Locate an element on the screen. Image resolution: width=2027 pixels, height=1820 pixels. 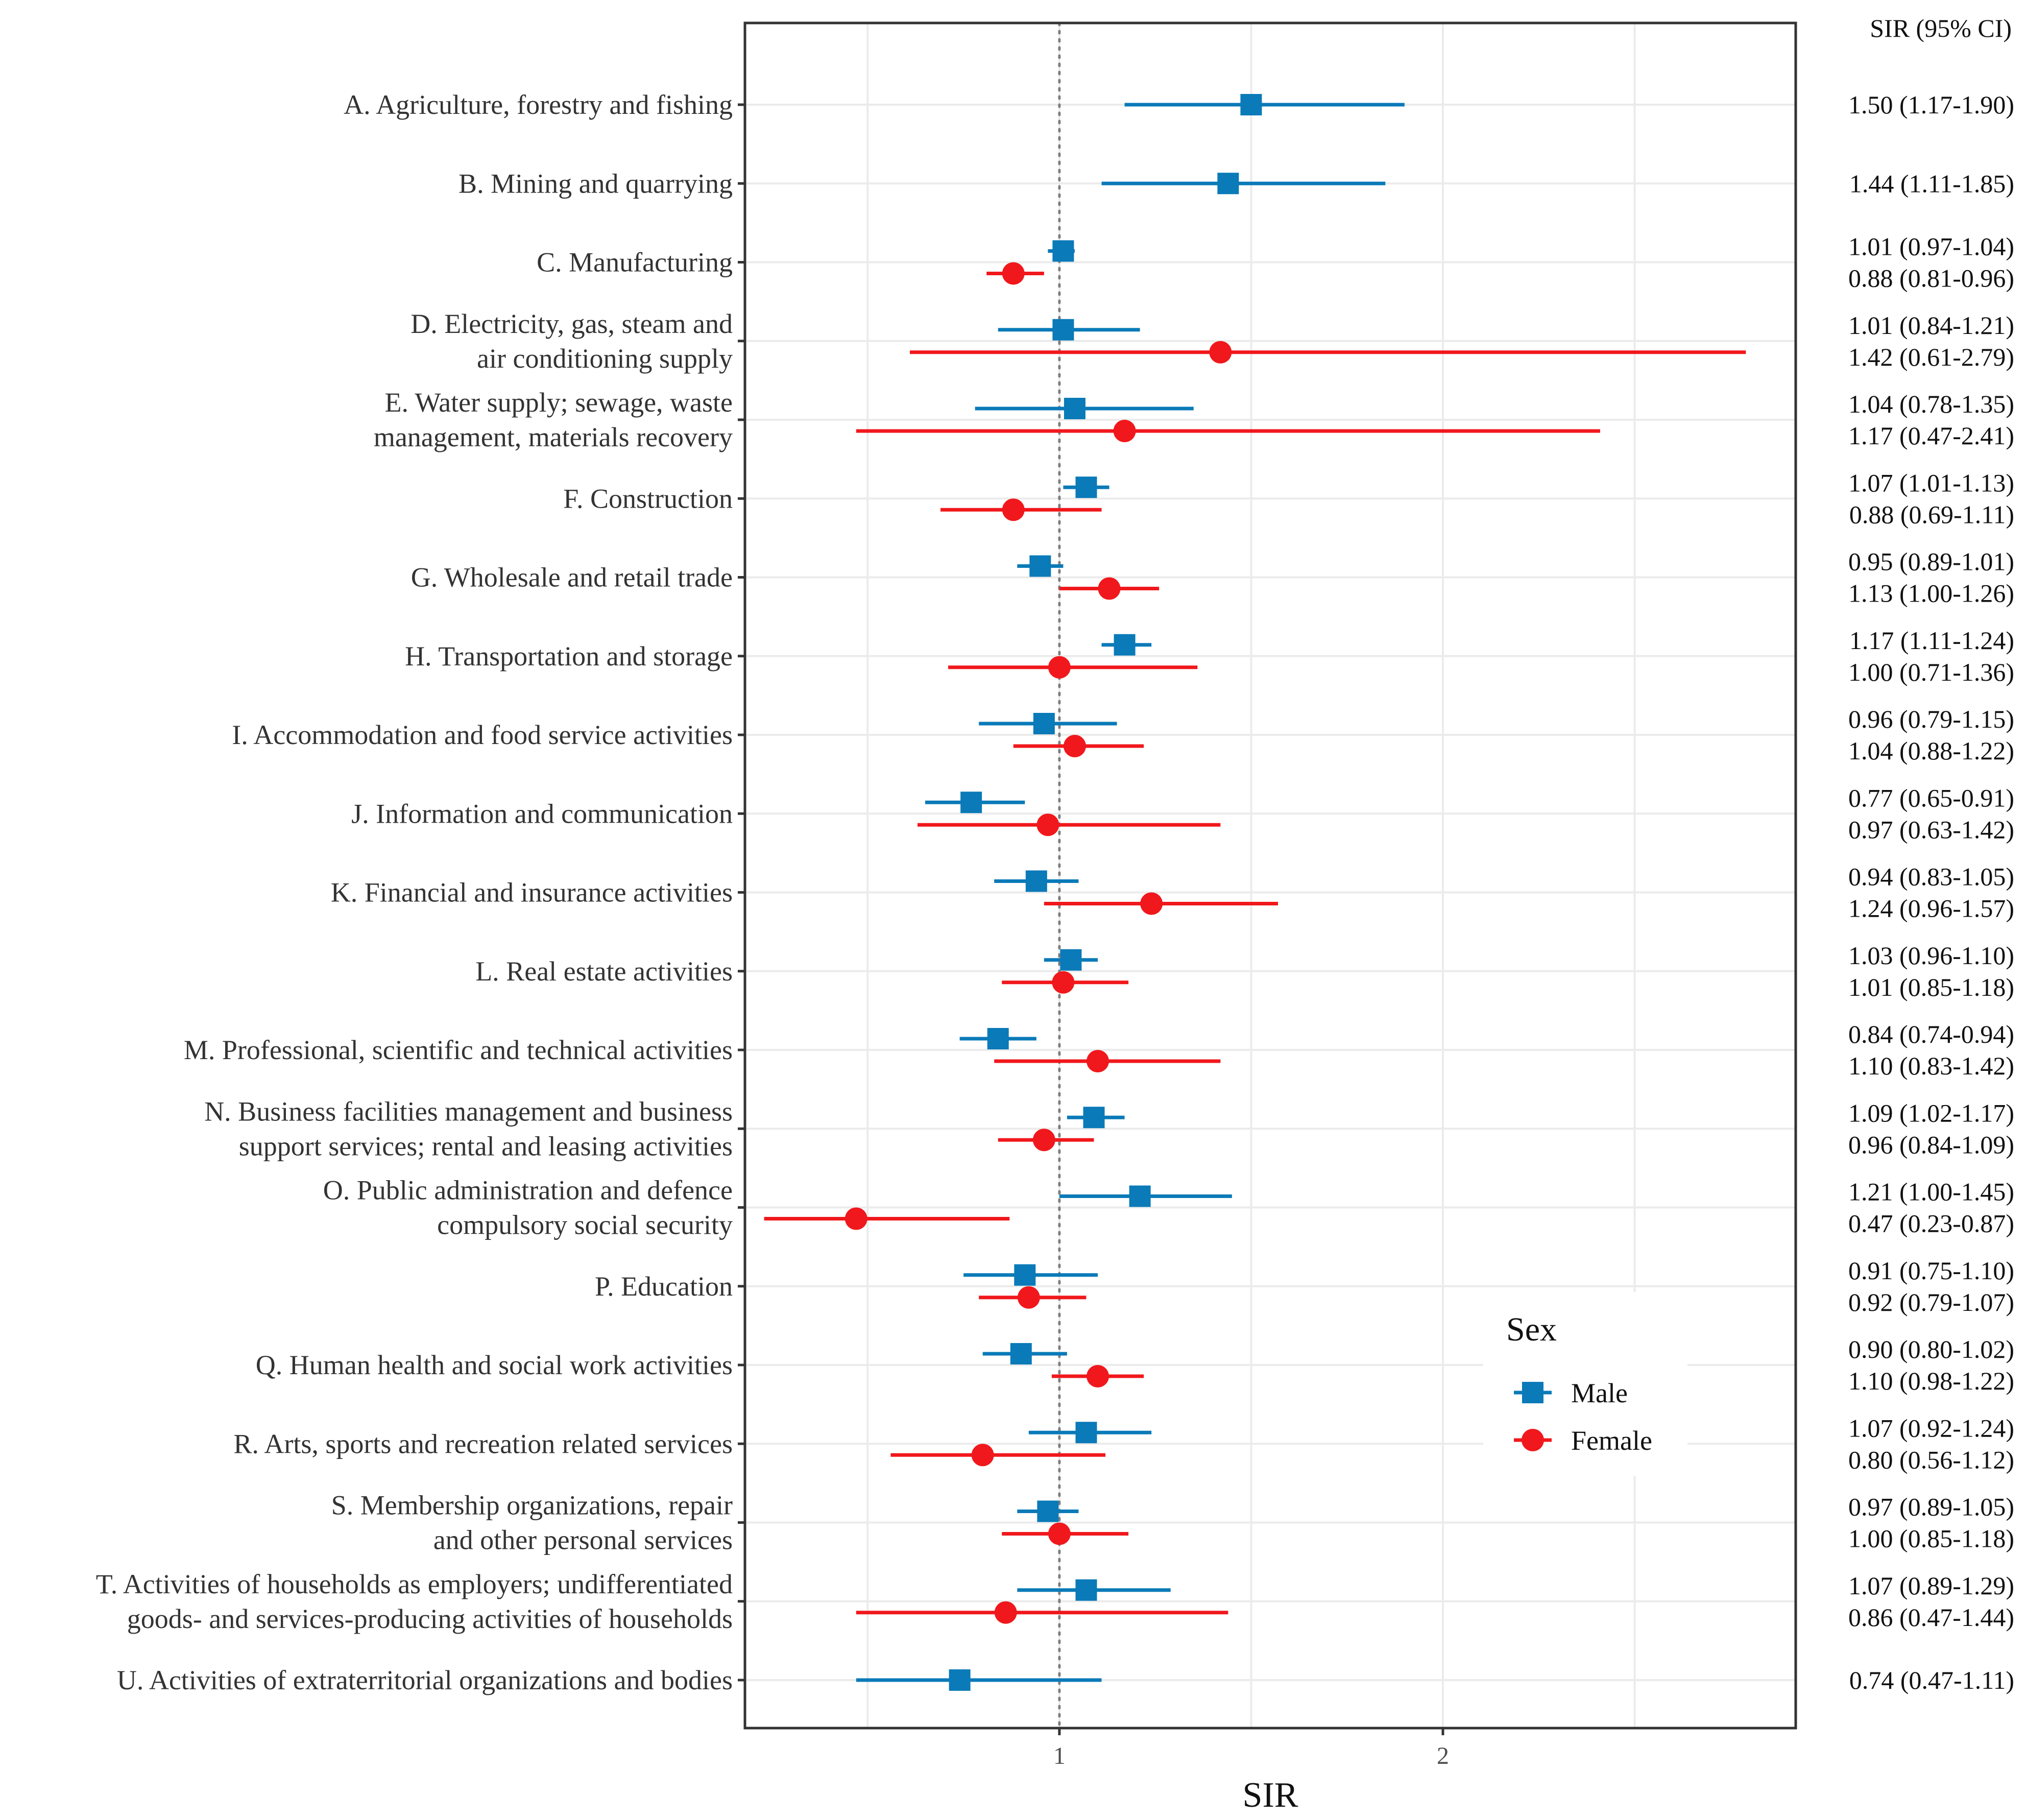
category-label: J. Information and communication is located at coordinates (542, 813).